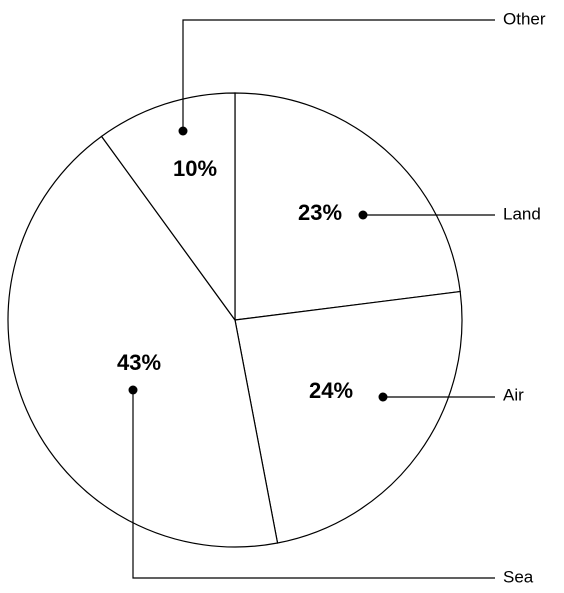 This screenshot has height=593, width=564. What do you see at coordinates (168, 207) in the screenshot?
I see `pie-slice` at bounding box center [168, 207].